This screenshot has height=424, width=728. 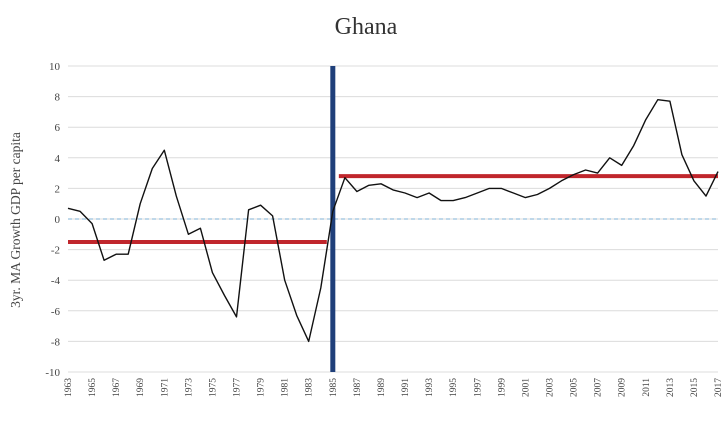 I want to click on y-tick-label: 2, so click(x=58, y=189).